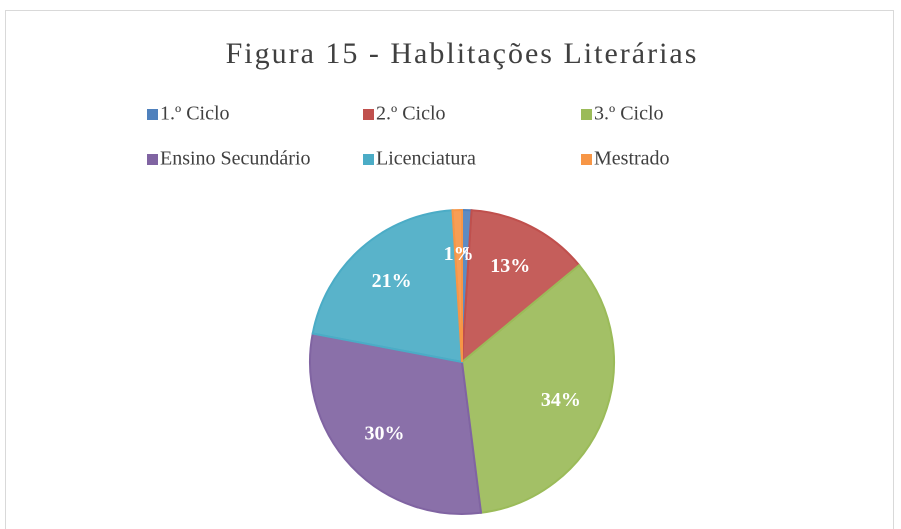 Image resolution: width=901 pixels, height=529 pixels. What do you see at coordinates (235, 159) in the screenshot?
I see `legend-label: Ensino Secundário` at bounding box center [235, 159].